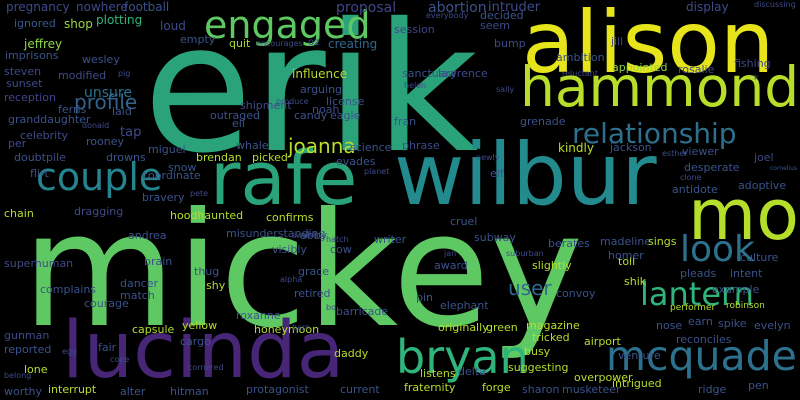  Describe the element at coordinates (510, 43) in the screenshot. I see `word: bump` at that location.